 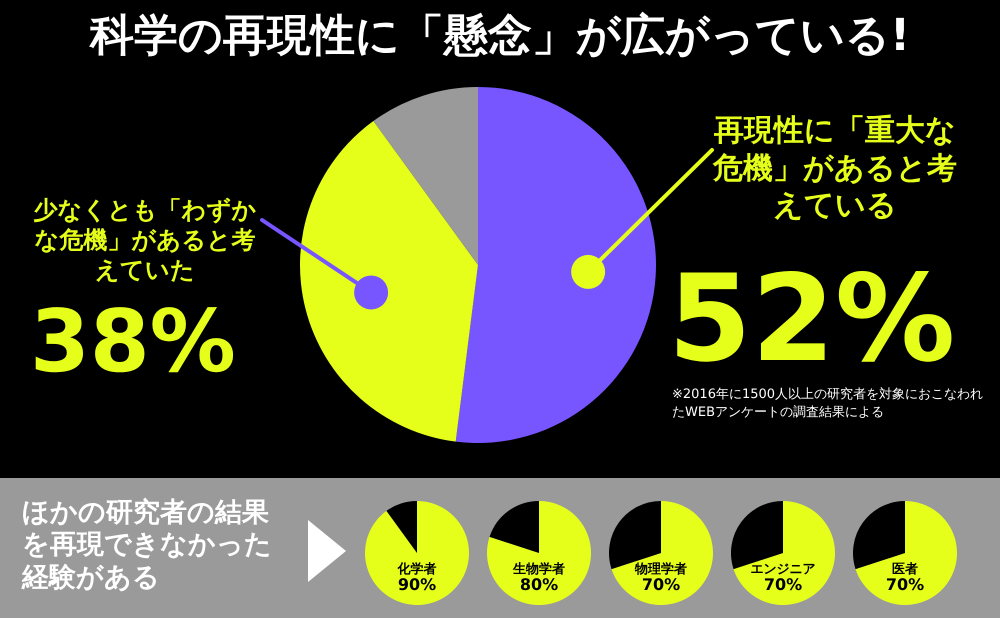 I want to click on slice-label: 生物学者, so click(x=539, y=569).